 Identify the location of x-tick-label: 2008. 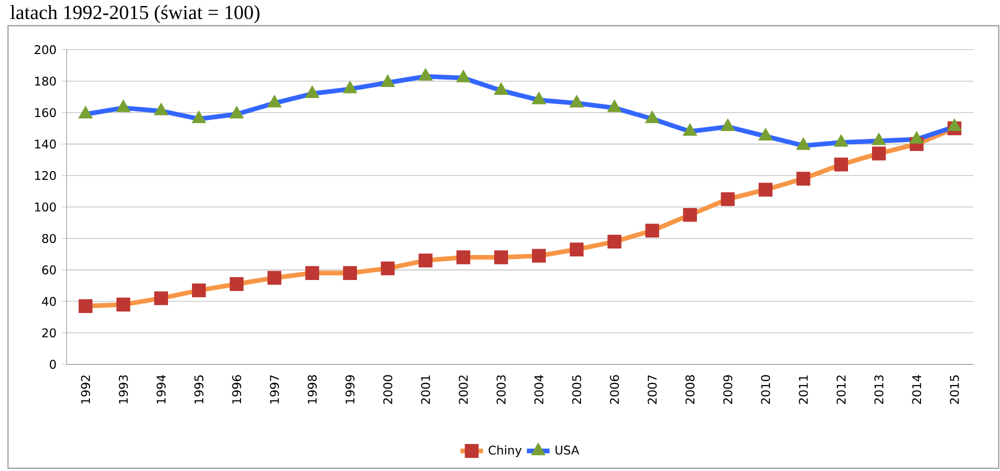
(690, 389).